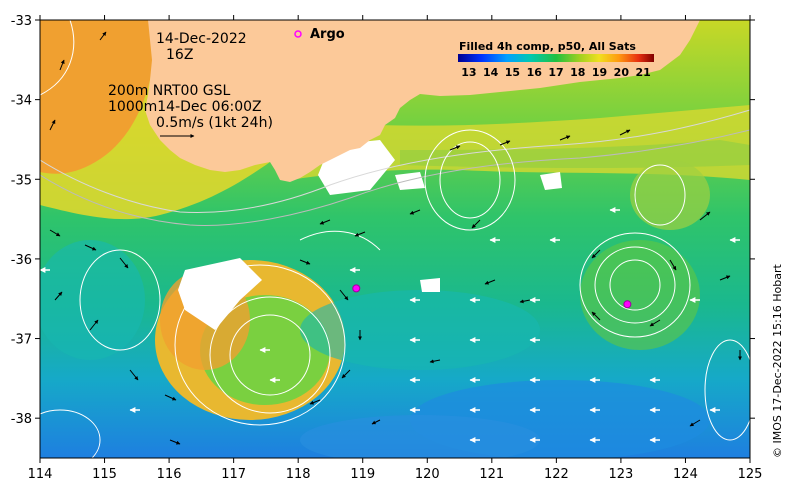  I want to click on colorbar-label: 21, so click(642, 72).